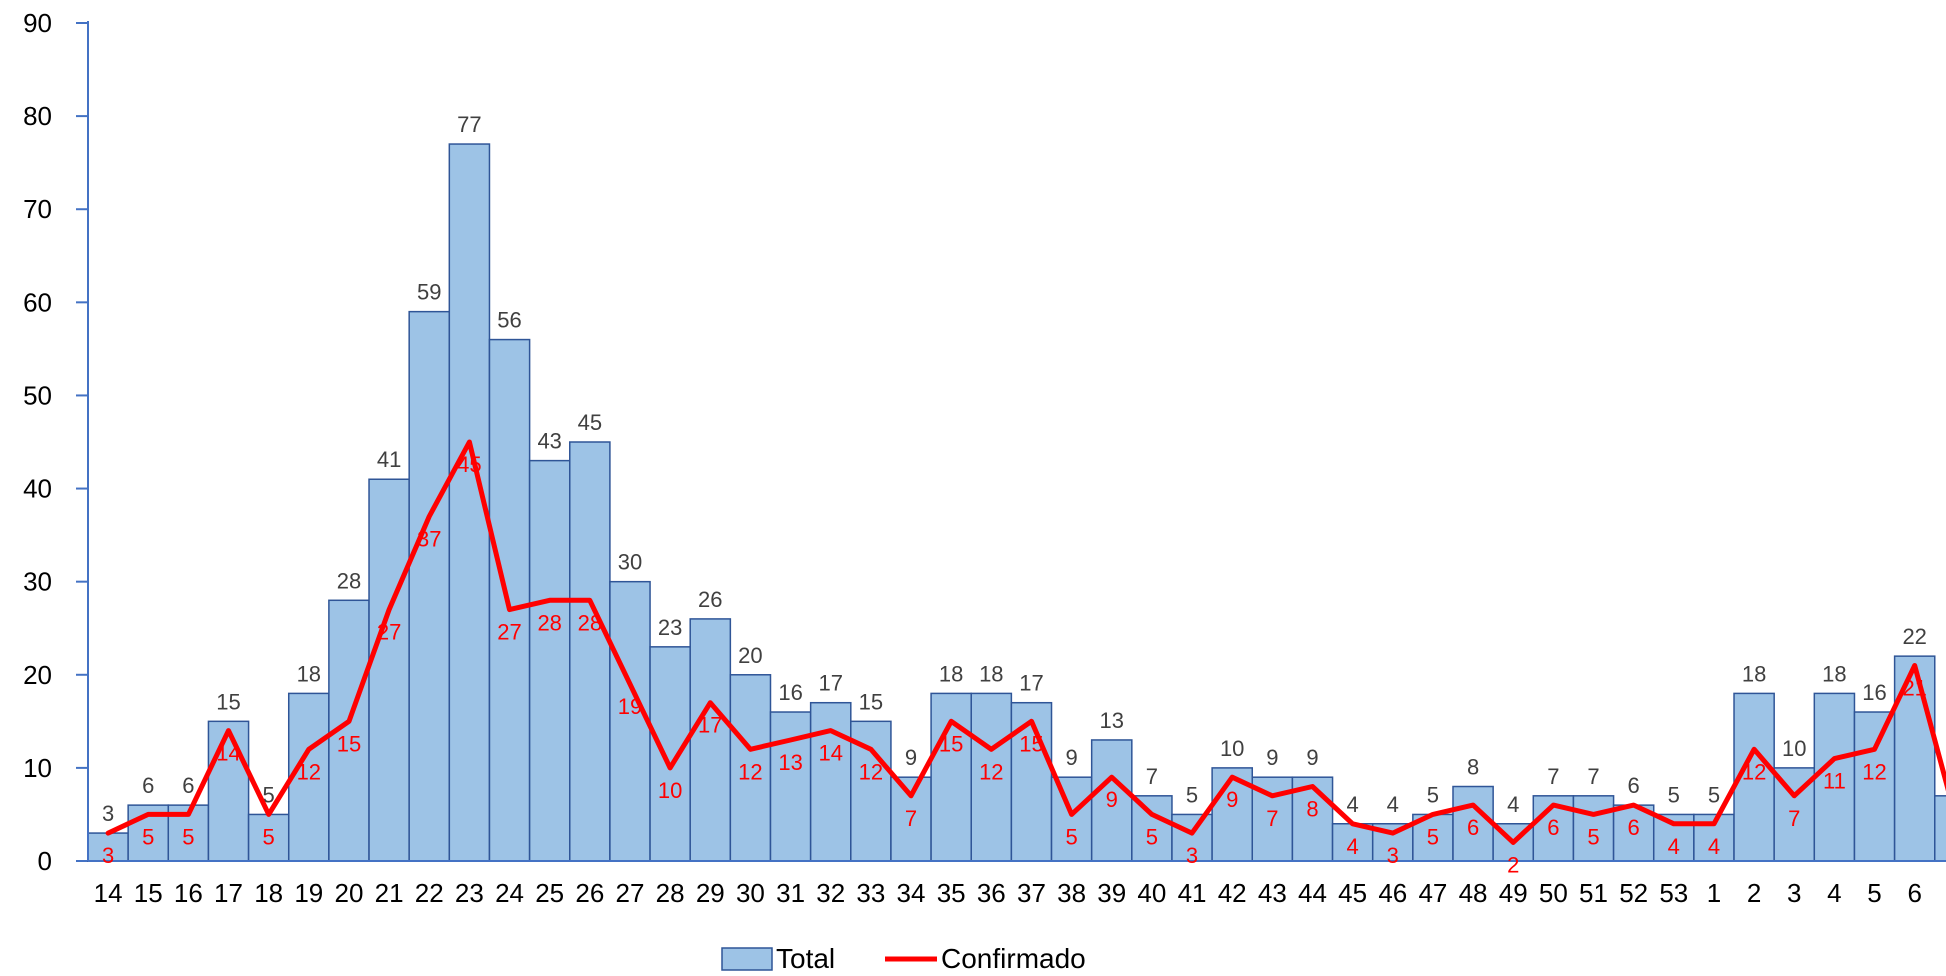 This screenshot has height=976, width=1946. What do you see at coordinates (1754, 893) in the screenshot?
I see `x-tick-label: 2` at bounding box center [1754, 893].